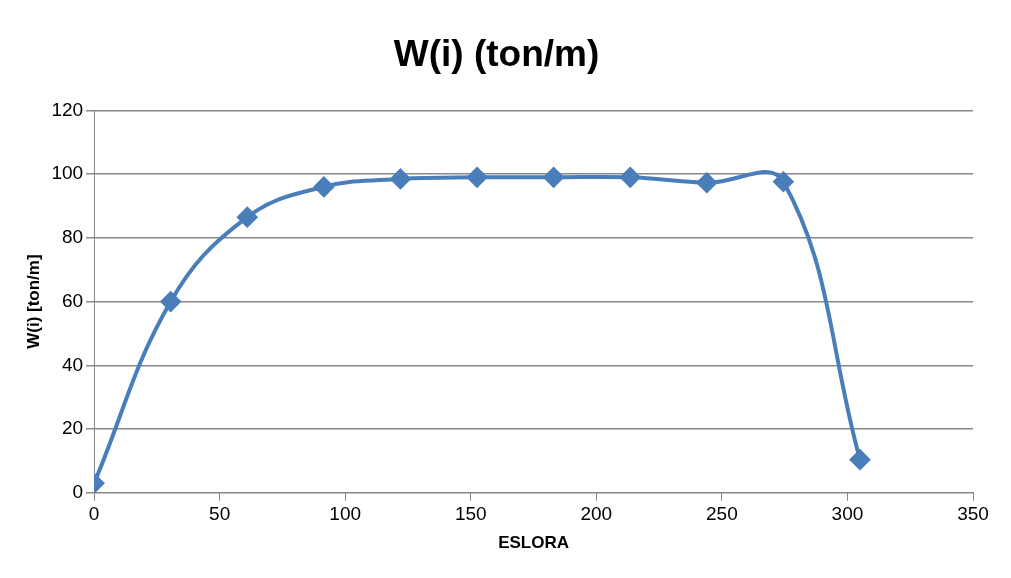  Describe the element at coordinates (72, 364) in the screenshot. I see `y-tick-label: 40` at that location.